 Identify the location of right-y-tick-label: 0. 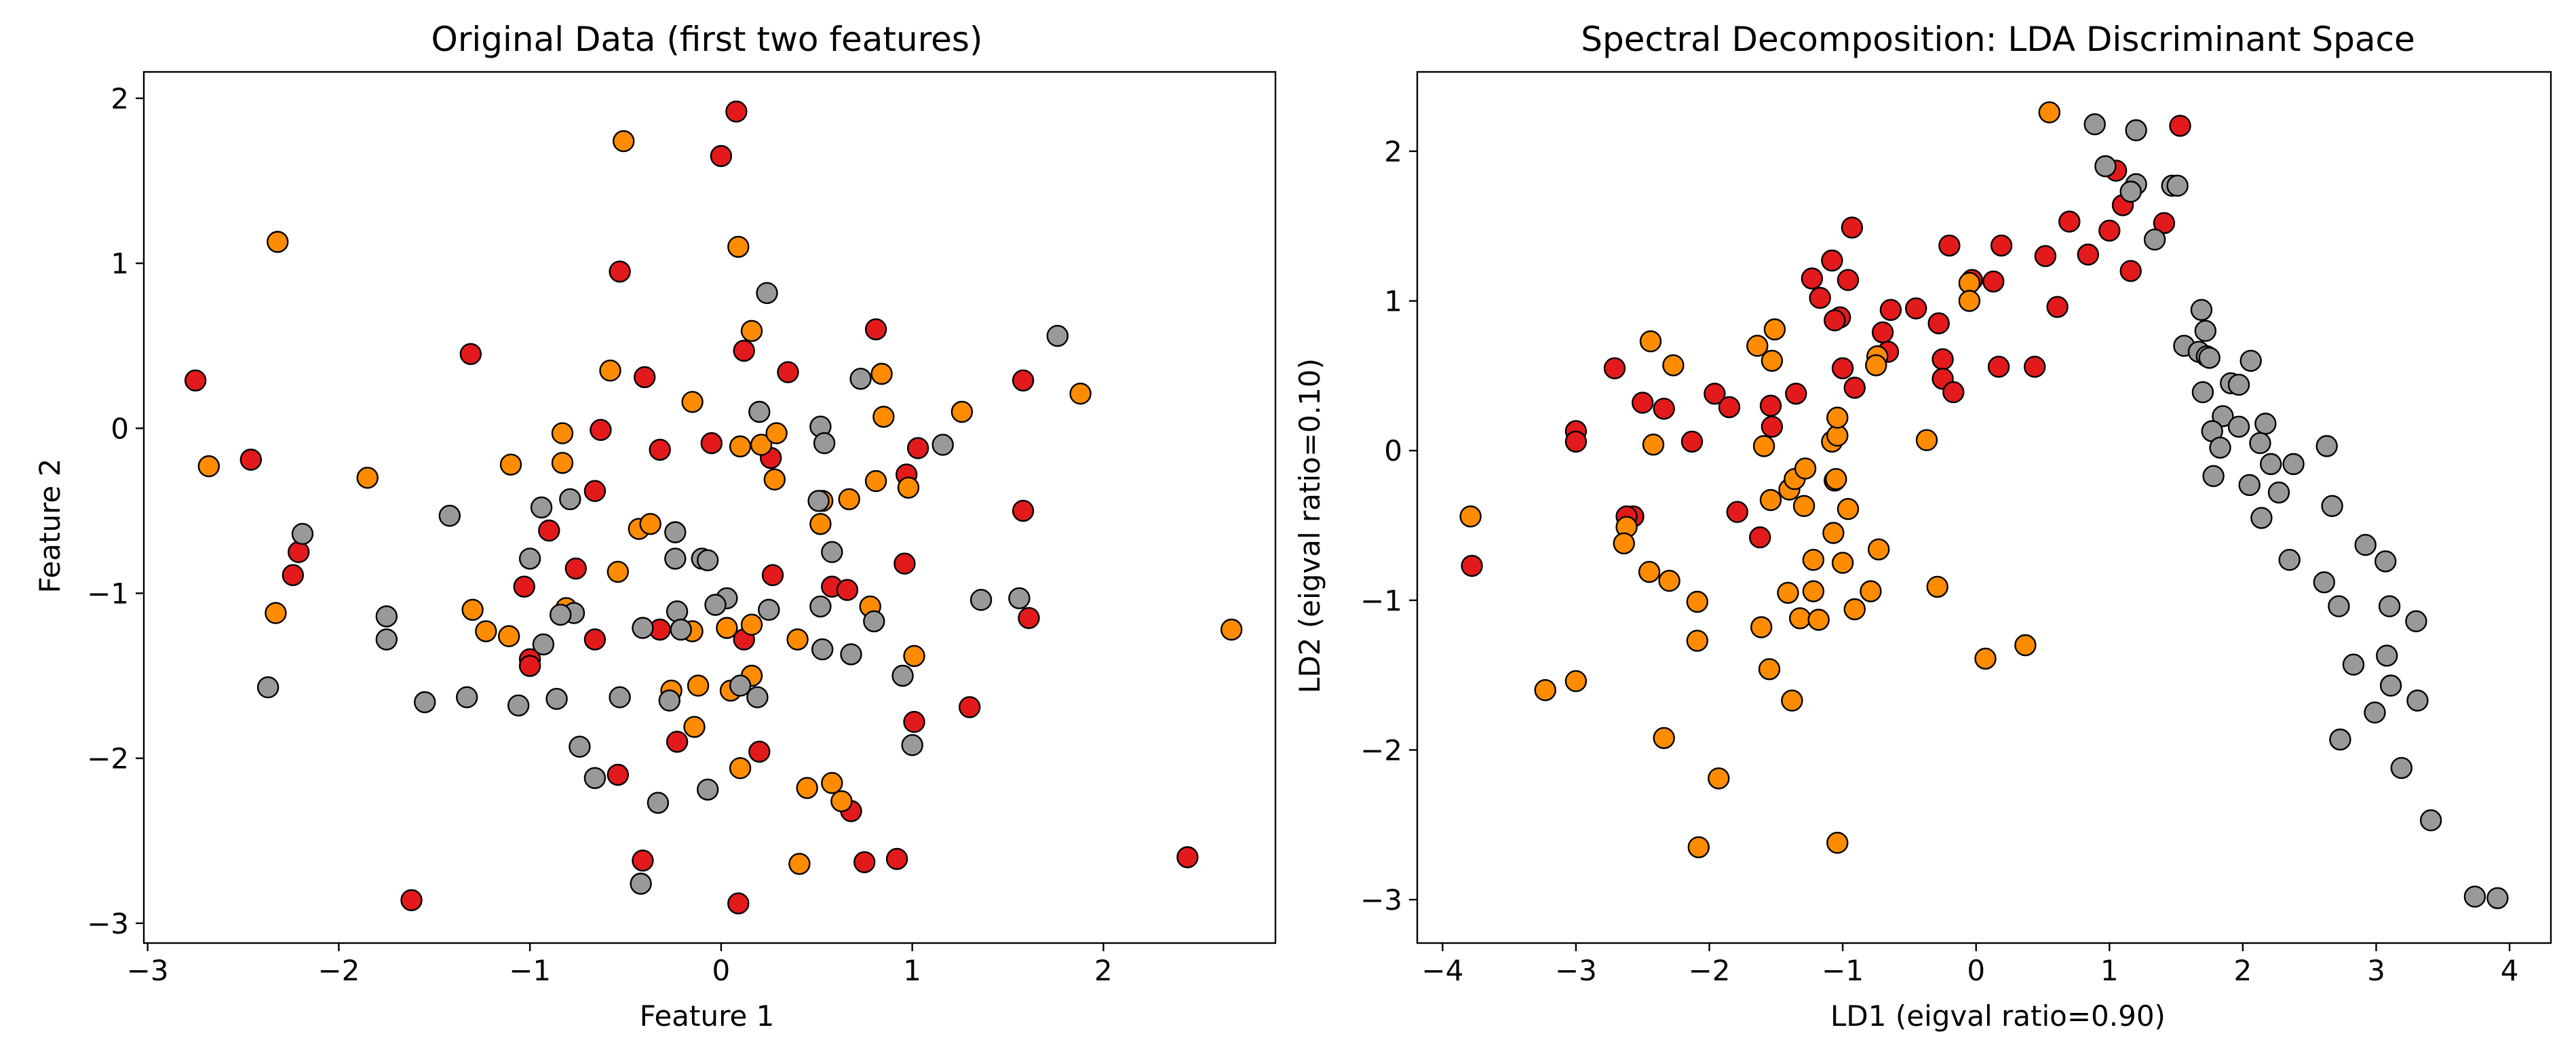
(1393, 451).